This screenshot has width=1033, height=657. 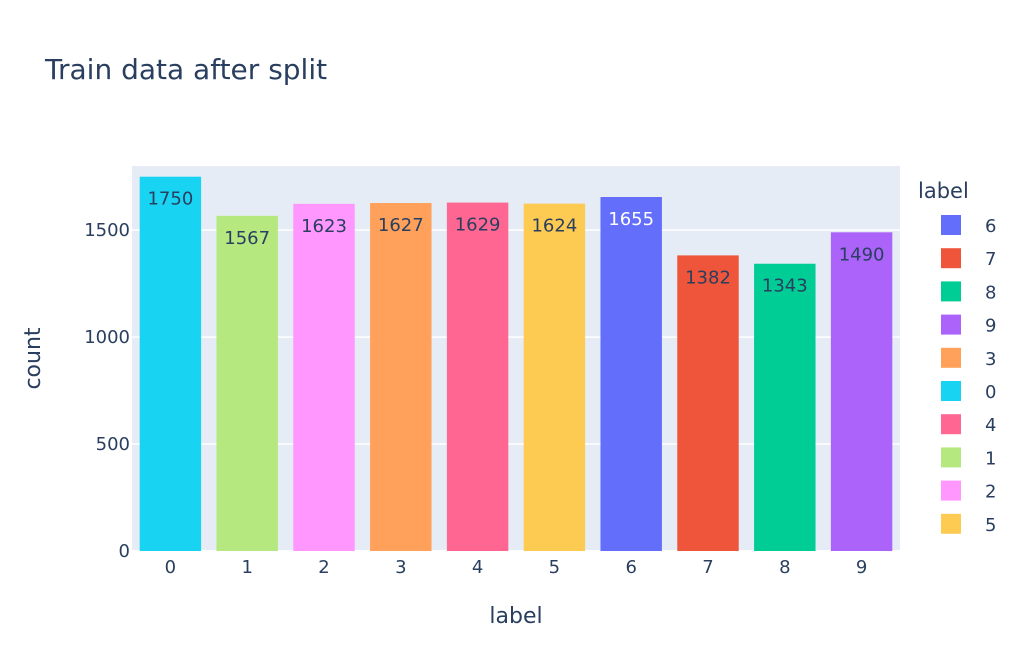 What do you see at coordinates (185, 69) in the screenshot?
I see `chart-title: Train data after split` at bounding box center [185, 69].